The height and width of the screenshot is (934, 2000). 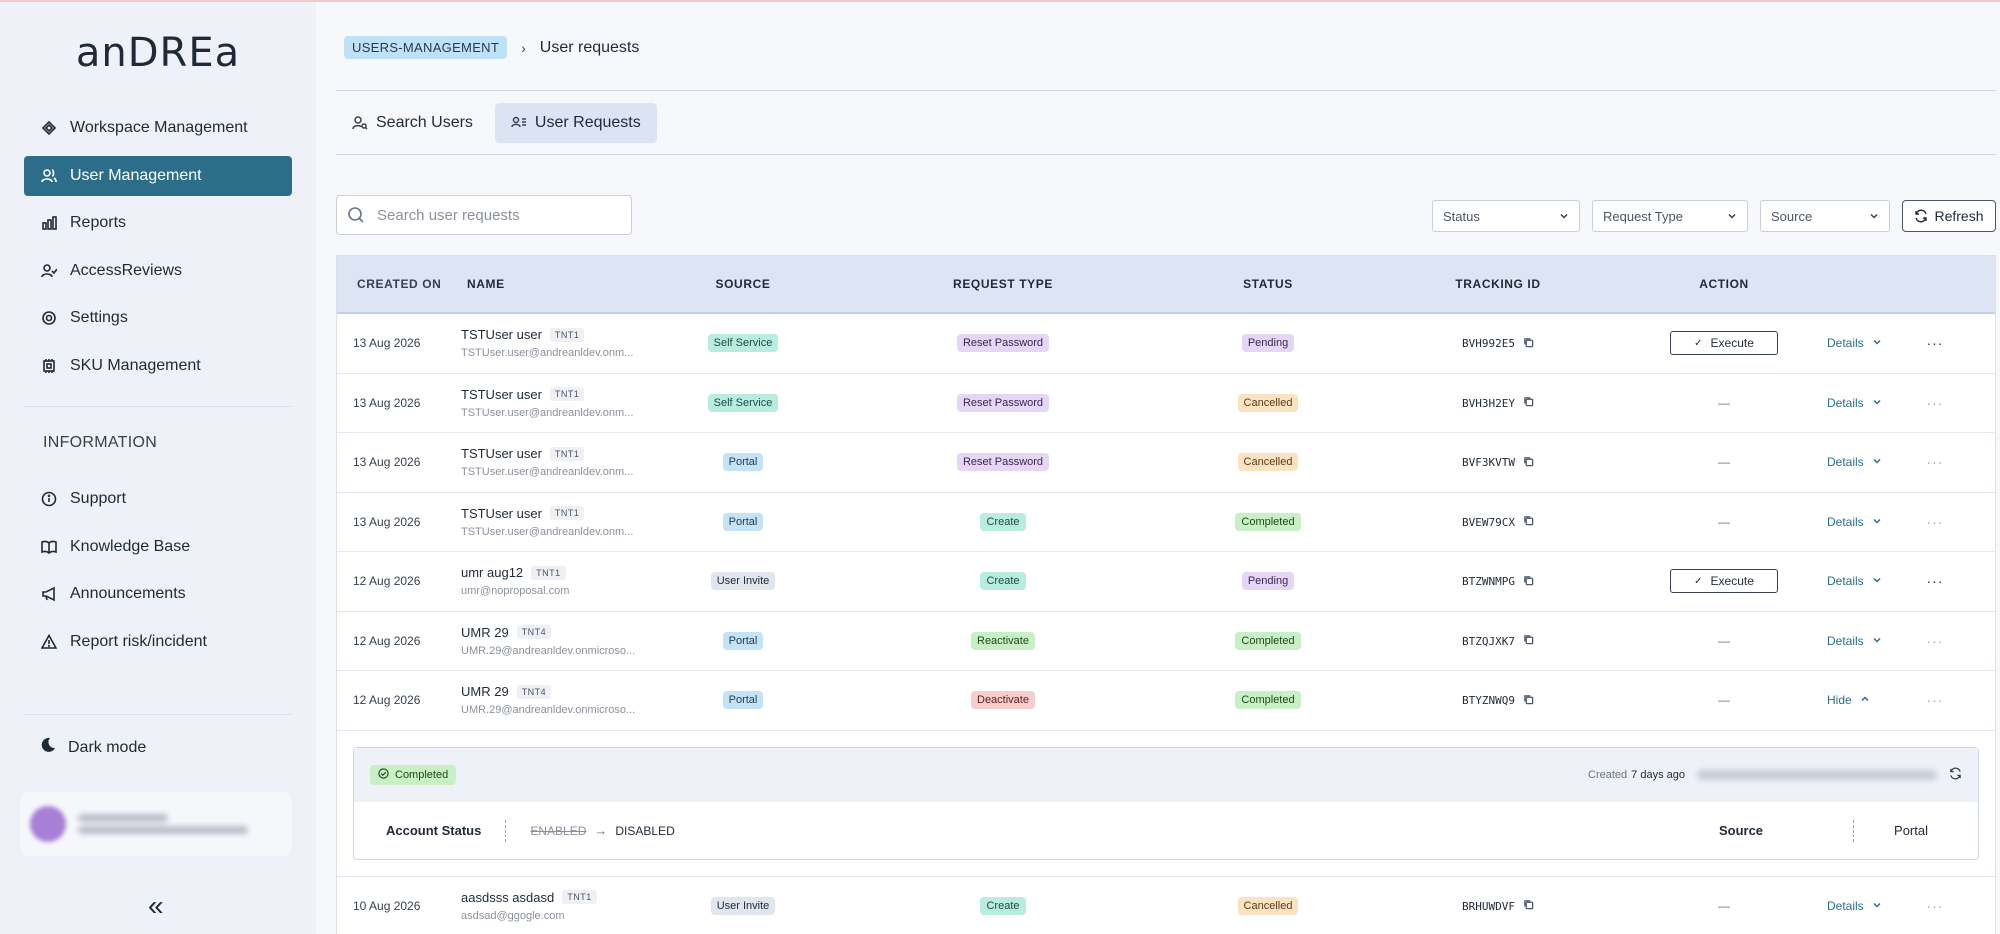 I want to click on vertical-divider, so click(x=1854, y=830).